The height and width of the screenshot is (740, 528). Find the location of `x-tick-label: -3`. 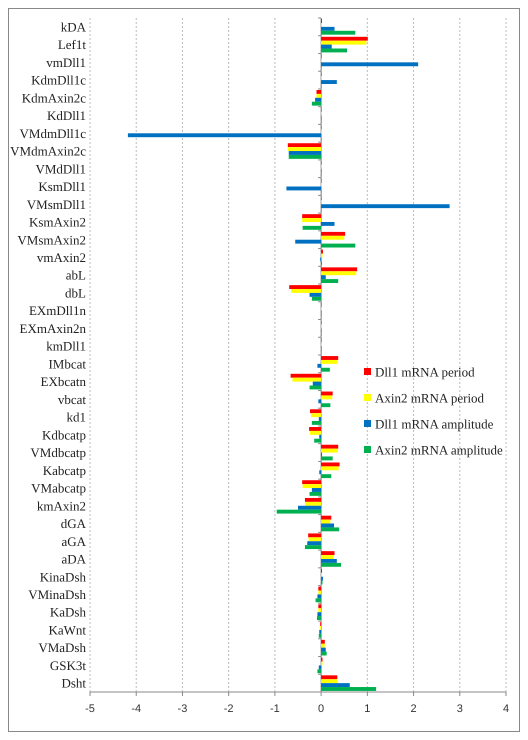

x-tick-label: -3 is located at coordinates (183, 709).